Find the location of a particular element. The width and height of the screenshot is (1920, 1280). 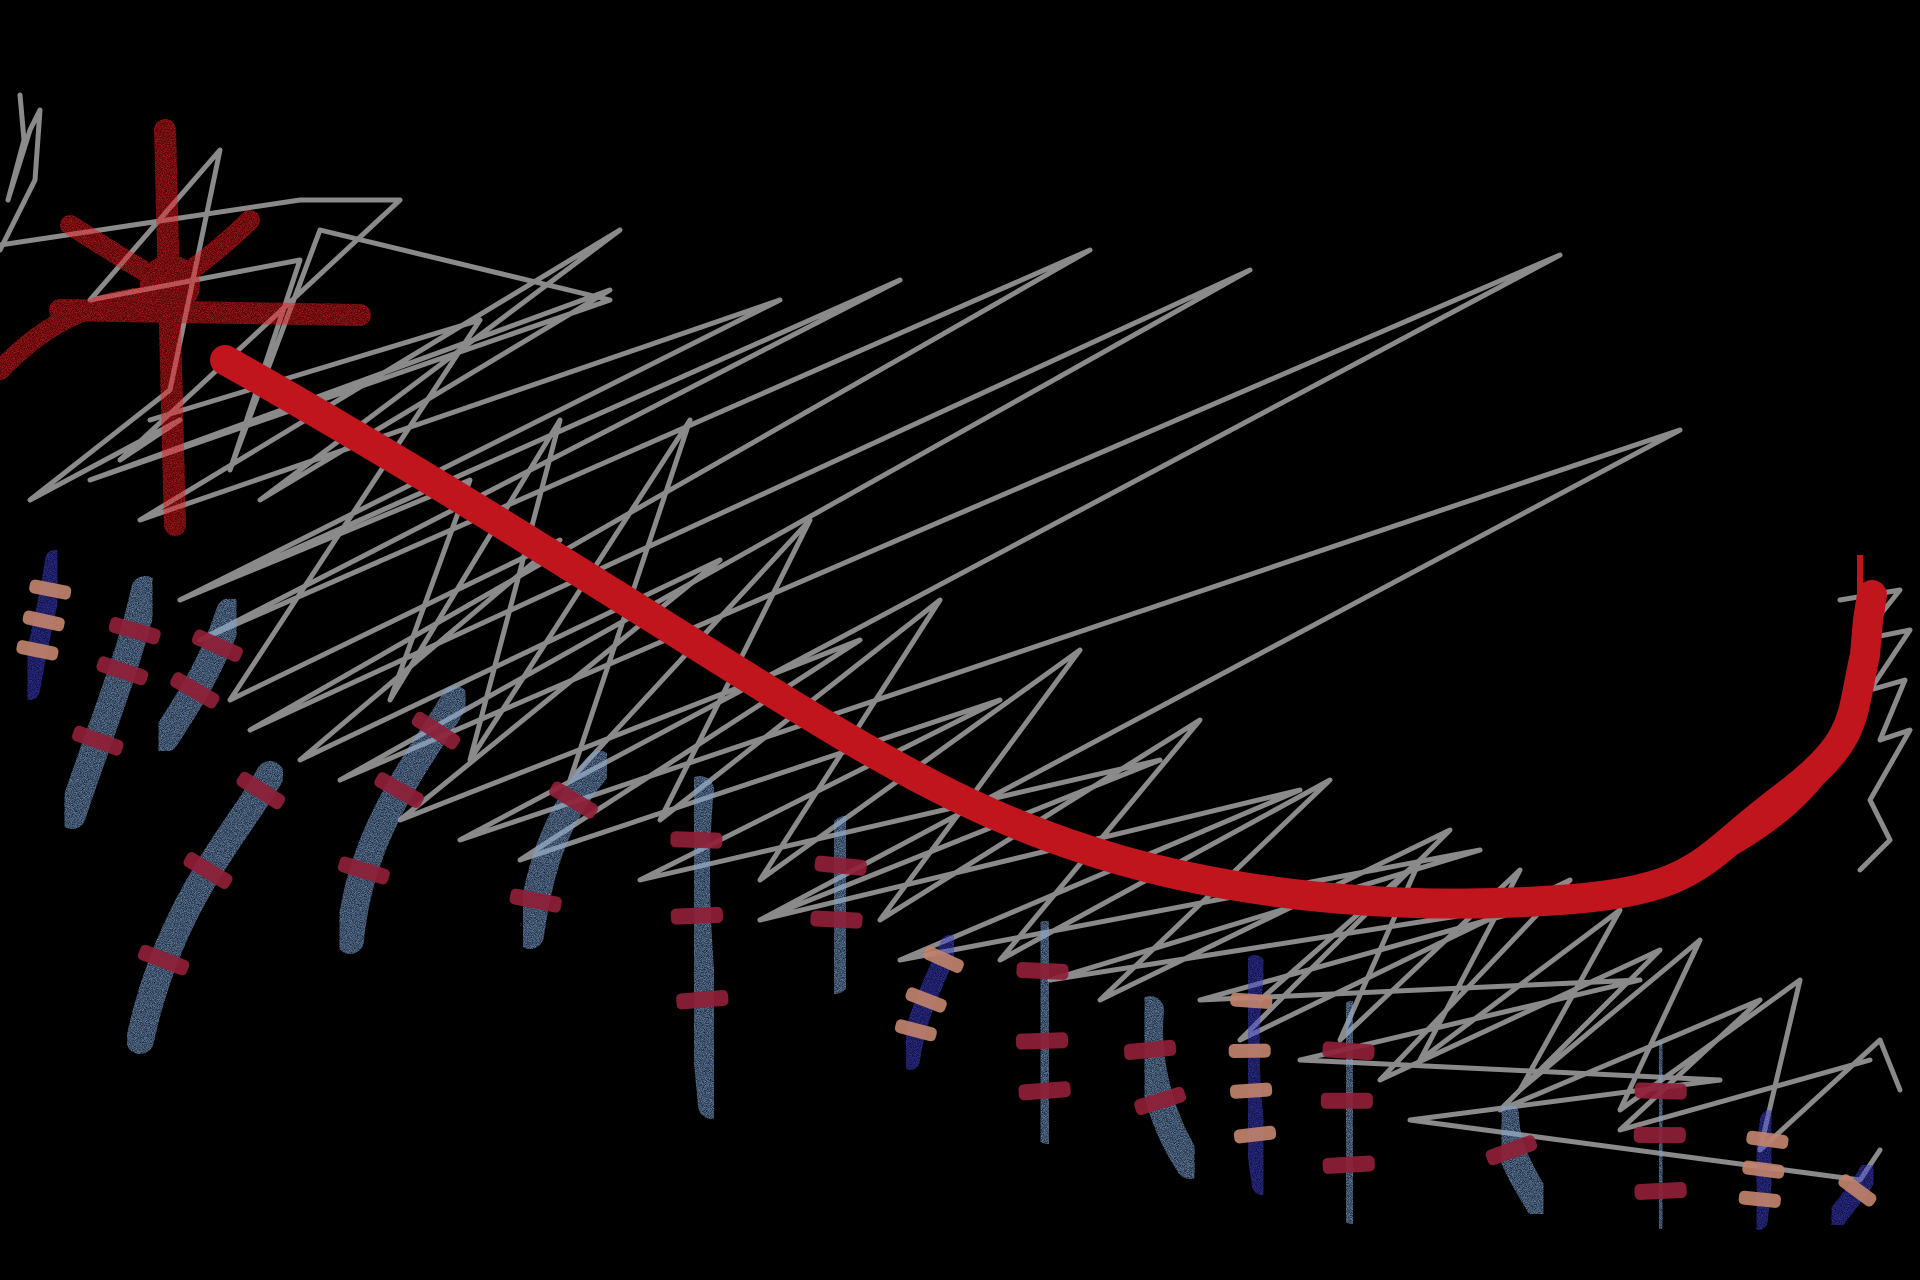

star-vertical is located at coordinates (170, 327).